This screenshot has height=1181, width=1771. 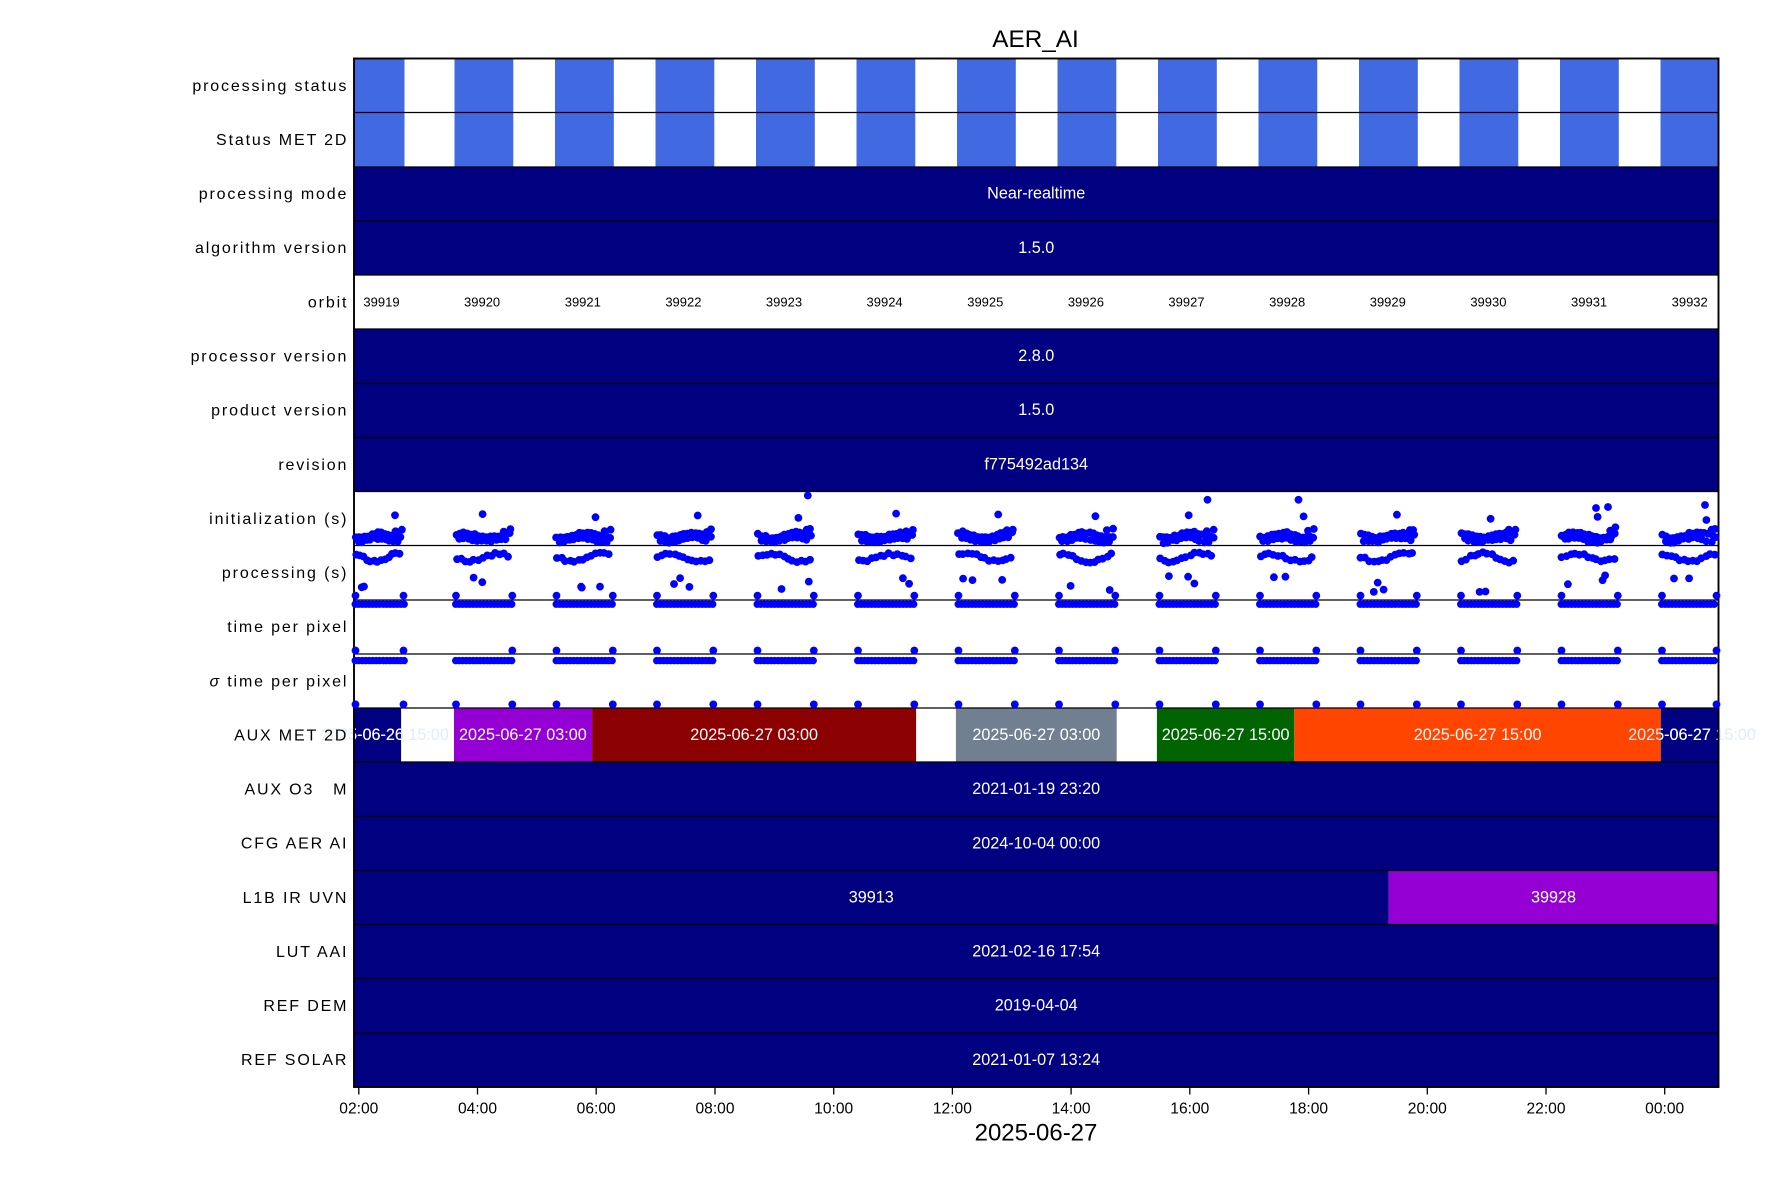 I want to click on svg-text: CFG AER AI, so click(x=294, y=844).